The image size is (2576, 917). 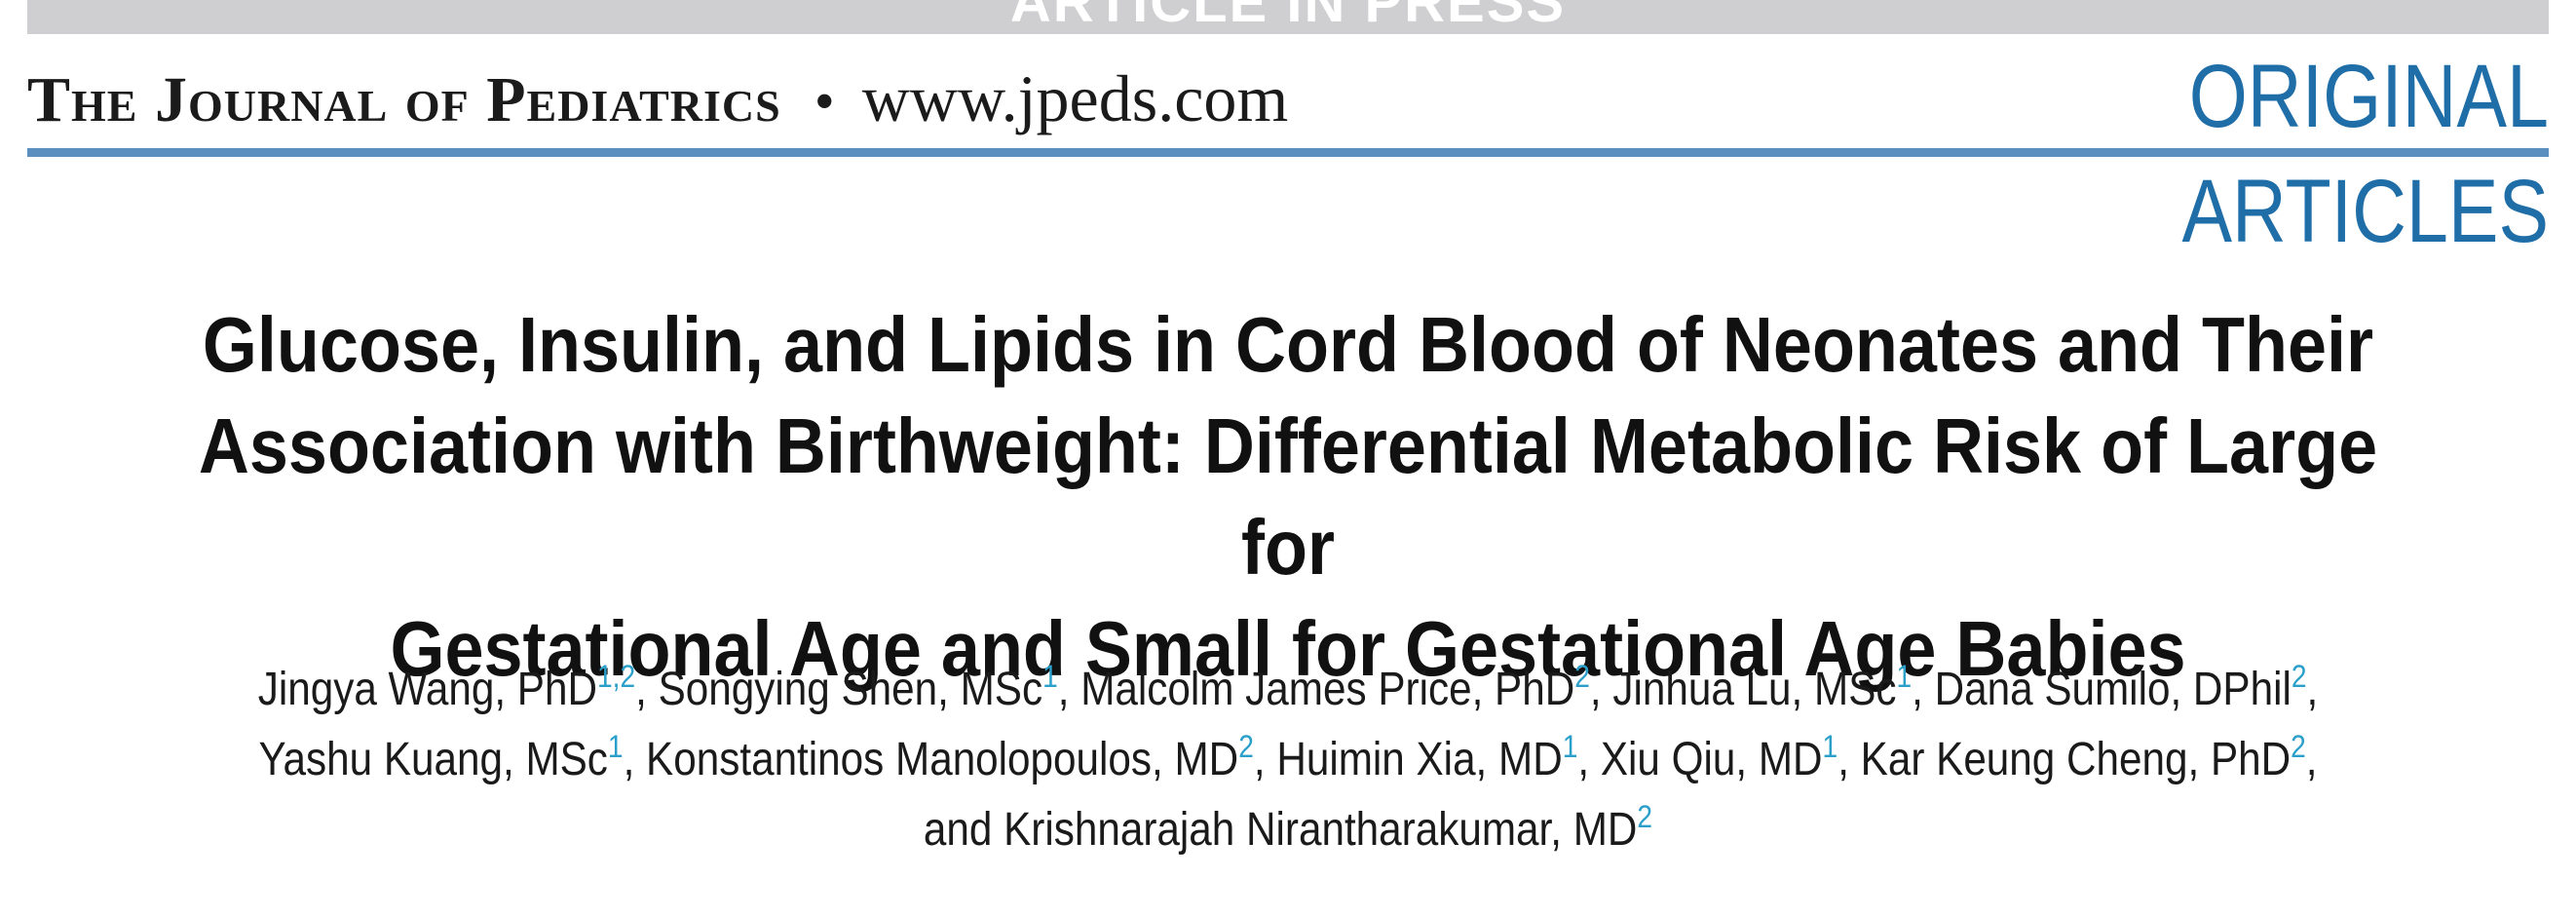 I want to click on journal-url: www.jpeds.com, so click(x=1075, y=98).